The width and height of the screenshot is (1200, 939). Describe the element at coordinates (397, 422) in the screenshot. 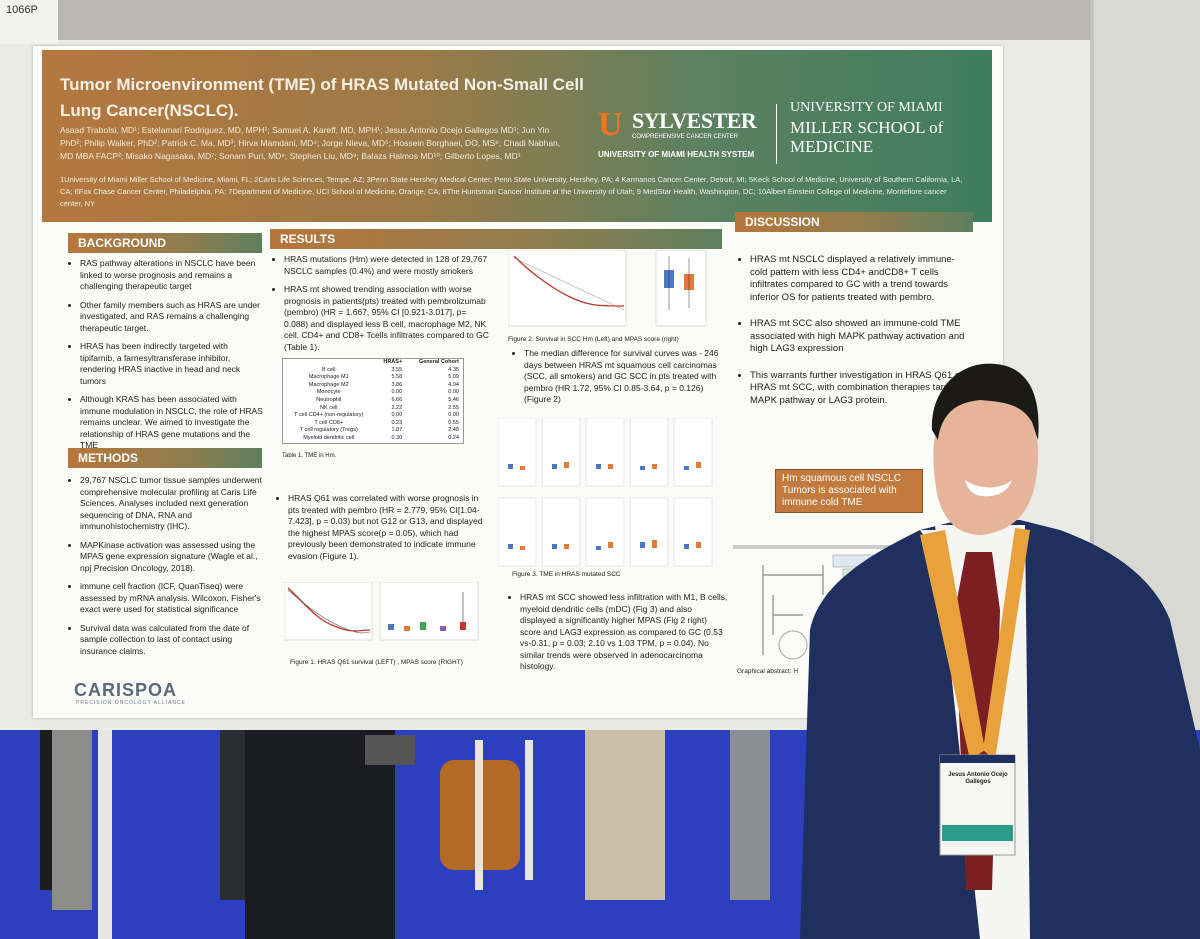

I see `table-cell: 0.23` at that location.